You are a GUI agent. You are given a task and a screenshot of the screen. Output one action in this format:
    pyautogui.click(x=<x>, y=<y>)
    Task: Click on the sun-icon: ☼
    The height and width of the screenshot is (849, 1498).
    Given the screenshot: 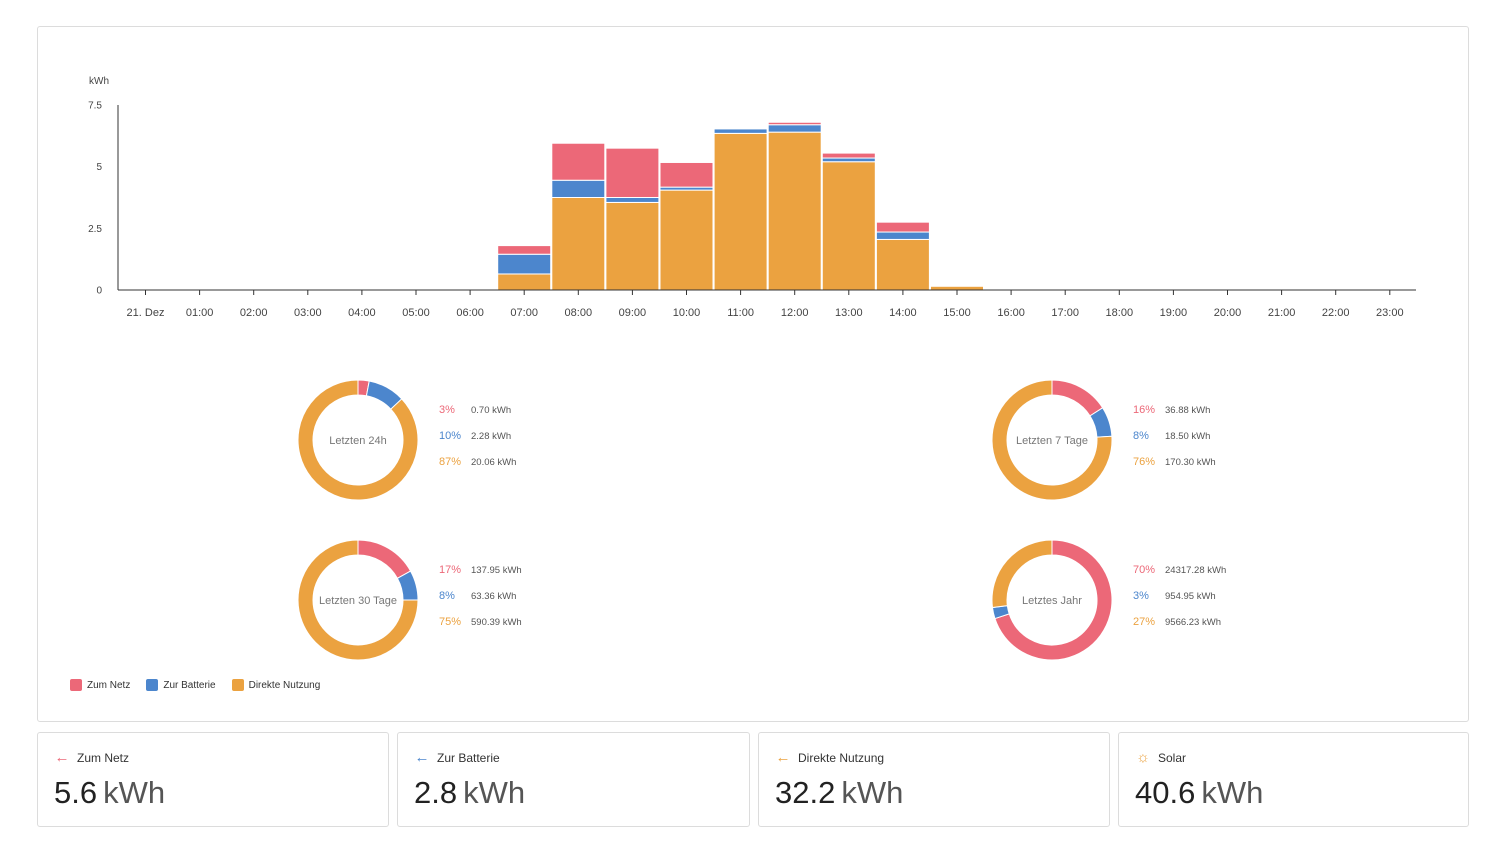 What is the action you would take?
    pyautogui.click(x=1143, y=757)
    